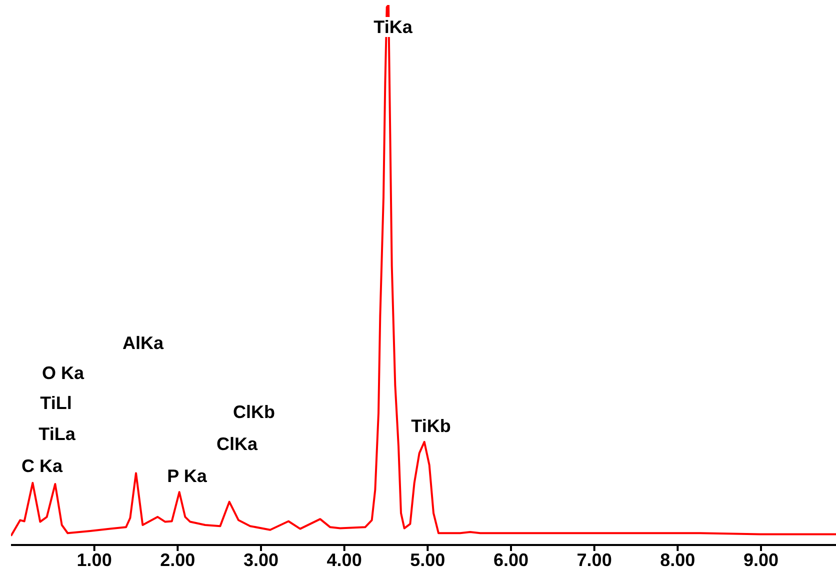 This screenshot has height=582, width=836. What do you see at coordinates (431, 426) in the screenshot?
I see `annotation: TiKb` at bounding box center [431, 426].